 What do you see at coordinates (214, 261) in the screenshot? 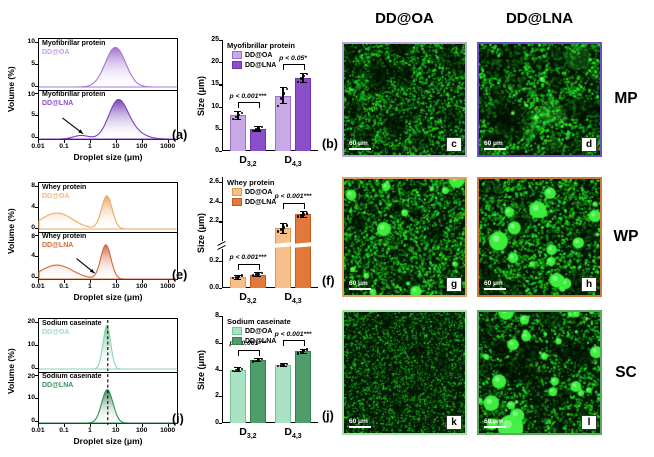
I see `y-tick-label: 0.2` at bounding box center [214, 261].